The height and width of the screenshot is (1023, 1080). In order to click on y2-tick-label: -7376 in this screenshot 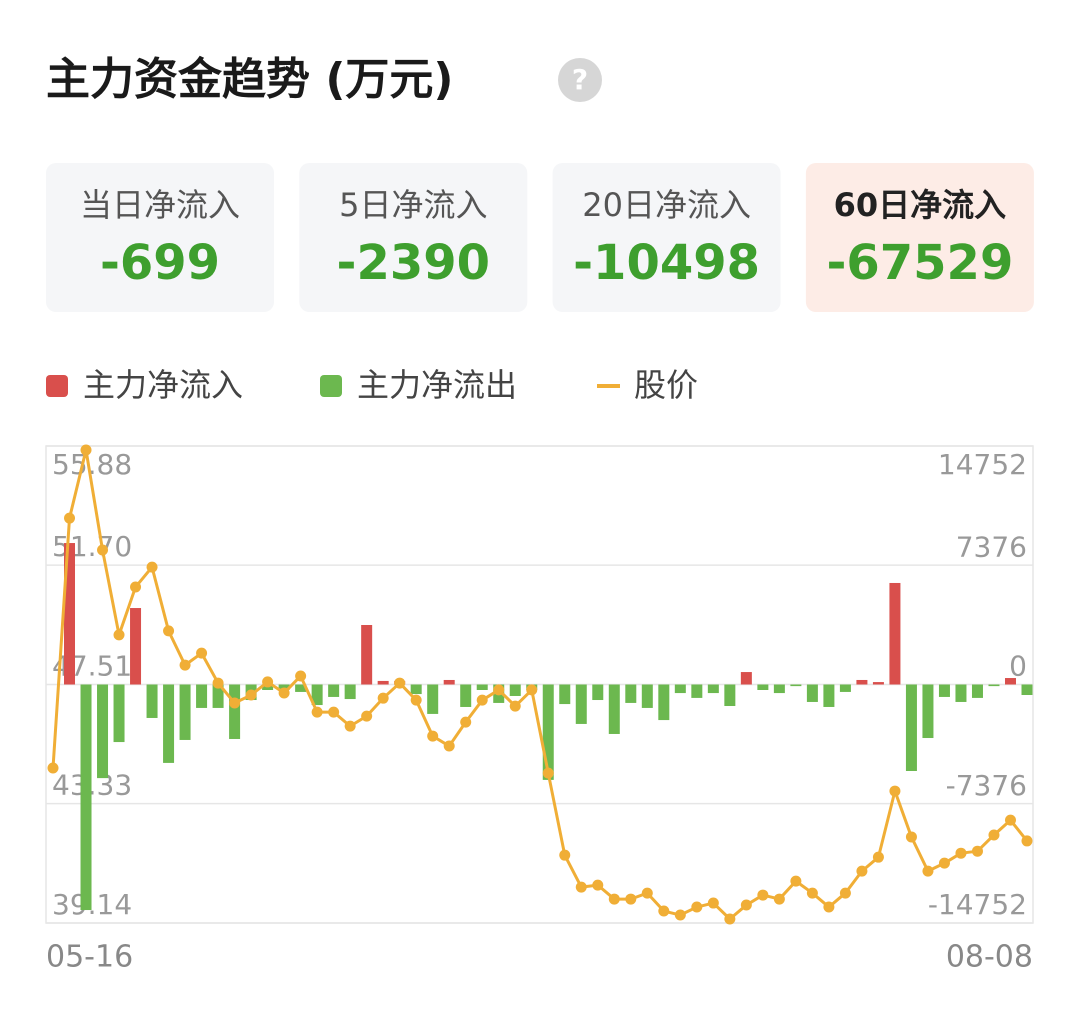, I will do `click(986, 785)`.